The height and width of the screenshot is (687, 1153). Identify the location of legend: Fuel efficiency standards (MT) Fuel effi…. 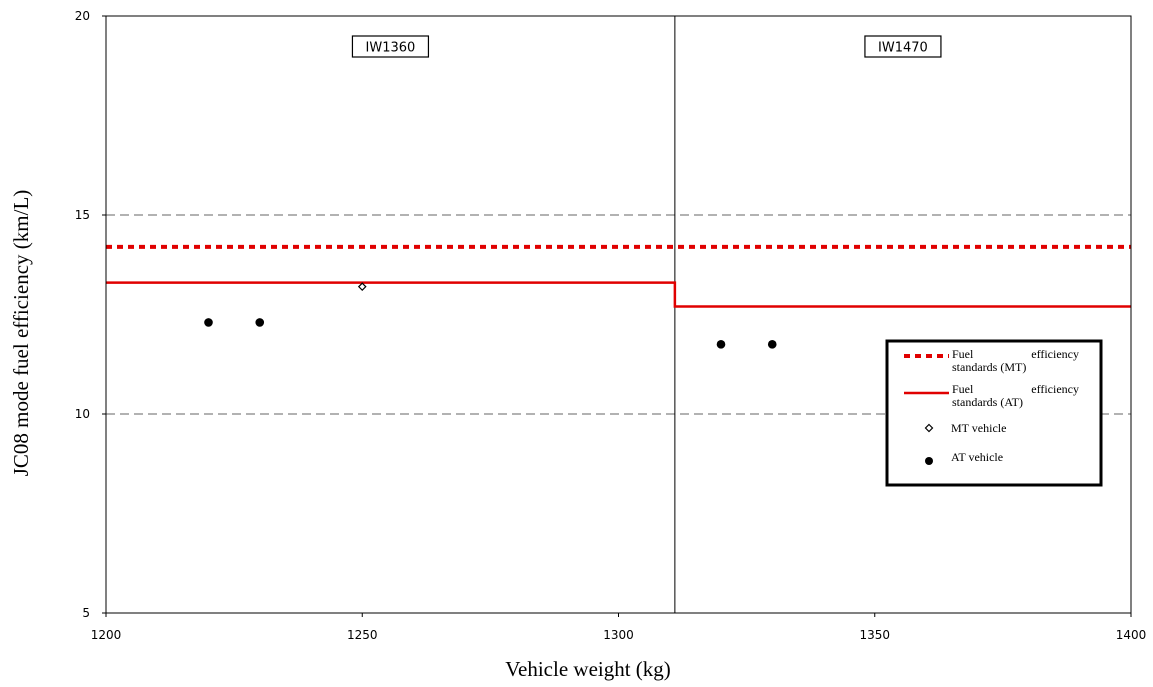
(994, 413).